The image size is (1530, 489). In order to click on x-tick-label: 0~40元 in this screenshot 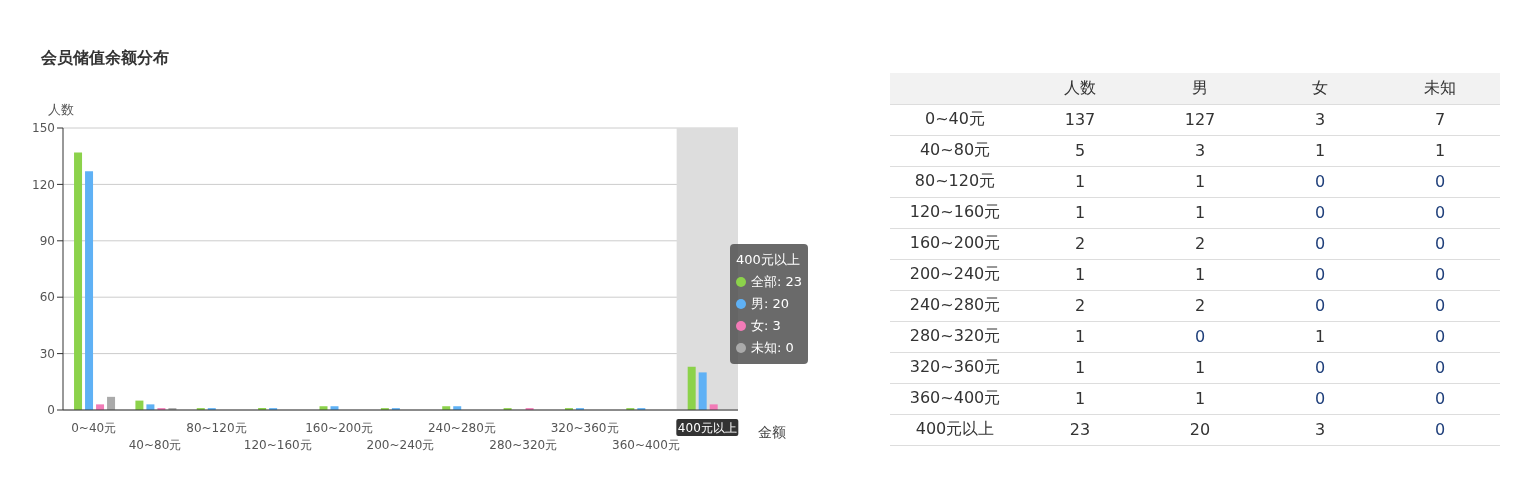, I will do `click(94, 428)`.